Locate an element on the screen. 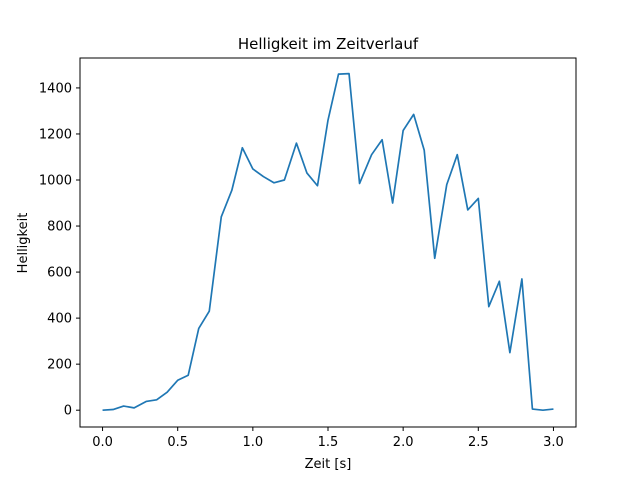  x-tick-label: 0.5 is located at coordinates (177, 442).